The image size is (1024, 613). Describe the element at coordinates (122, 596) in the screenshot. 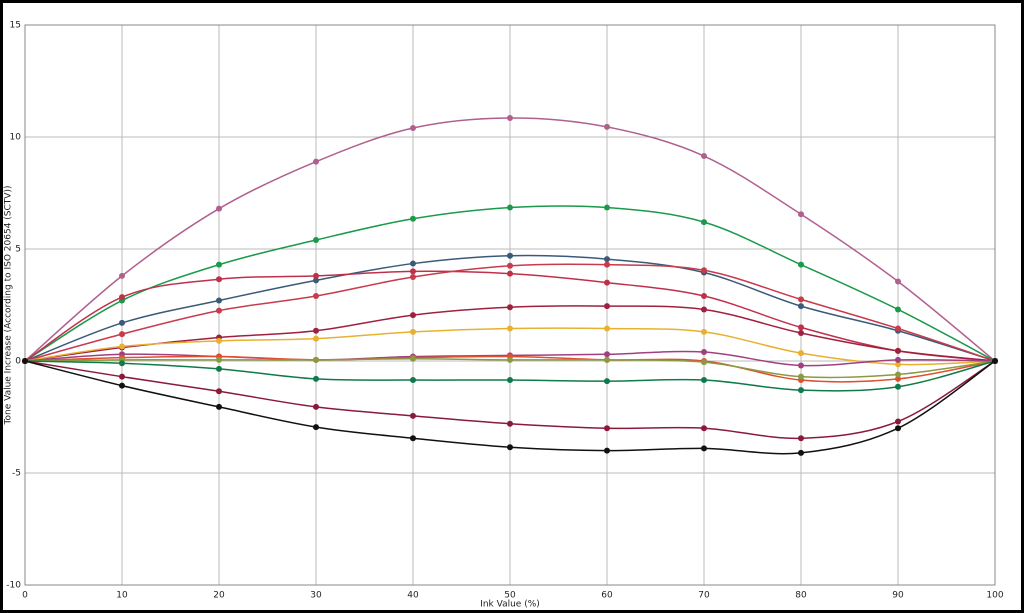

I see `x-tick-label: 10` at that location.